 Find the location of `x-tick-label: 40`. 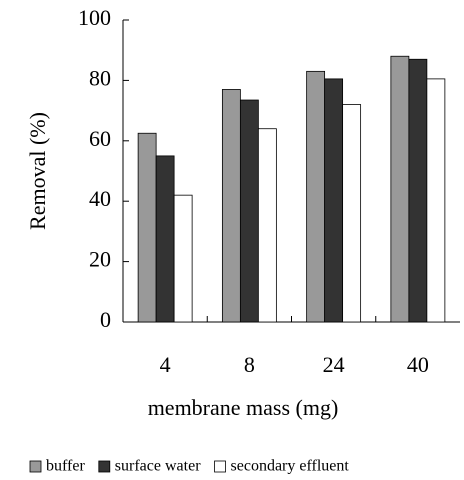

x-tick-label: 40 is located at coordinates (418, 364).